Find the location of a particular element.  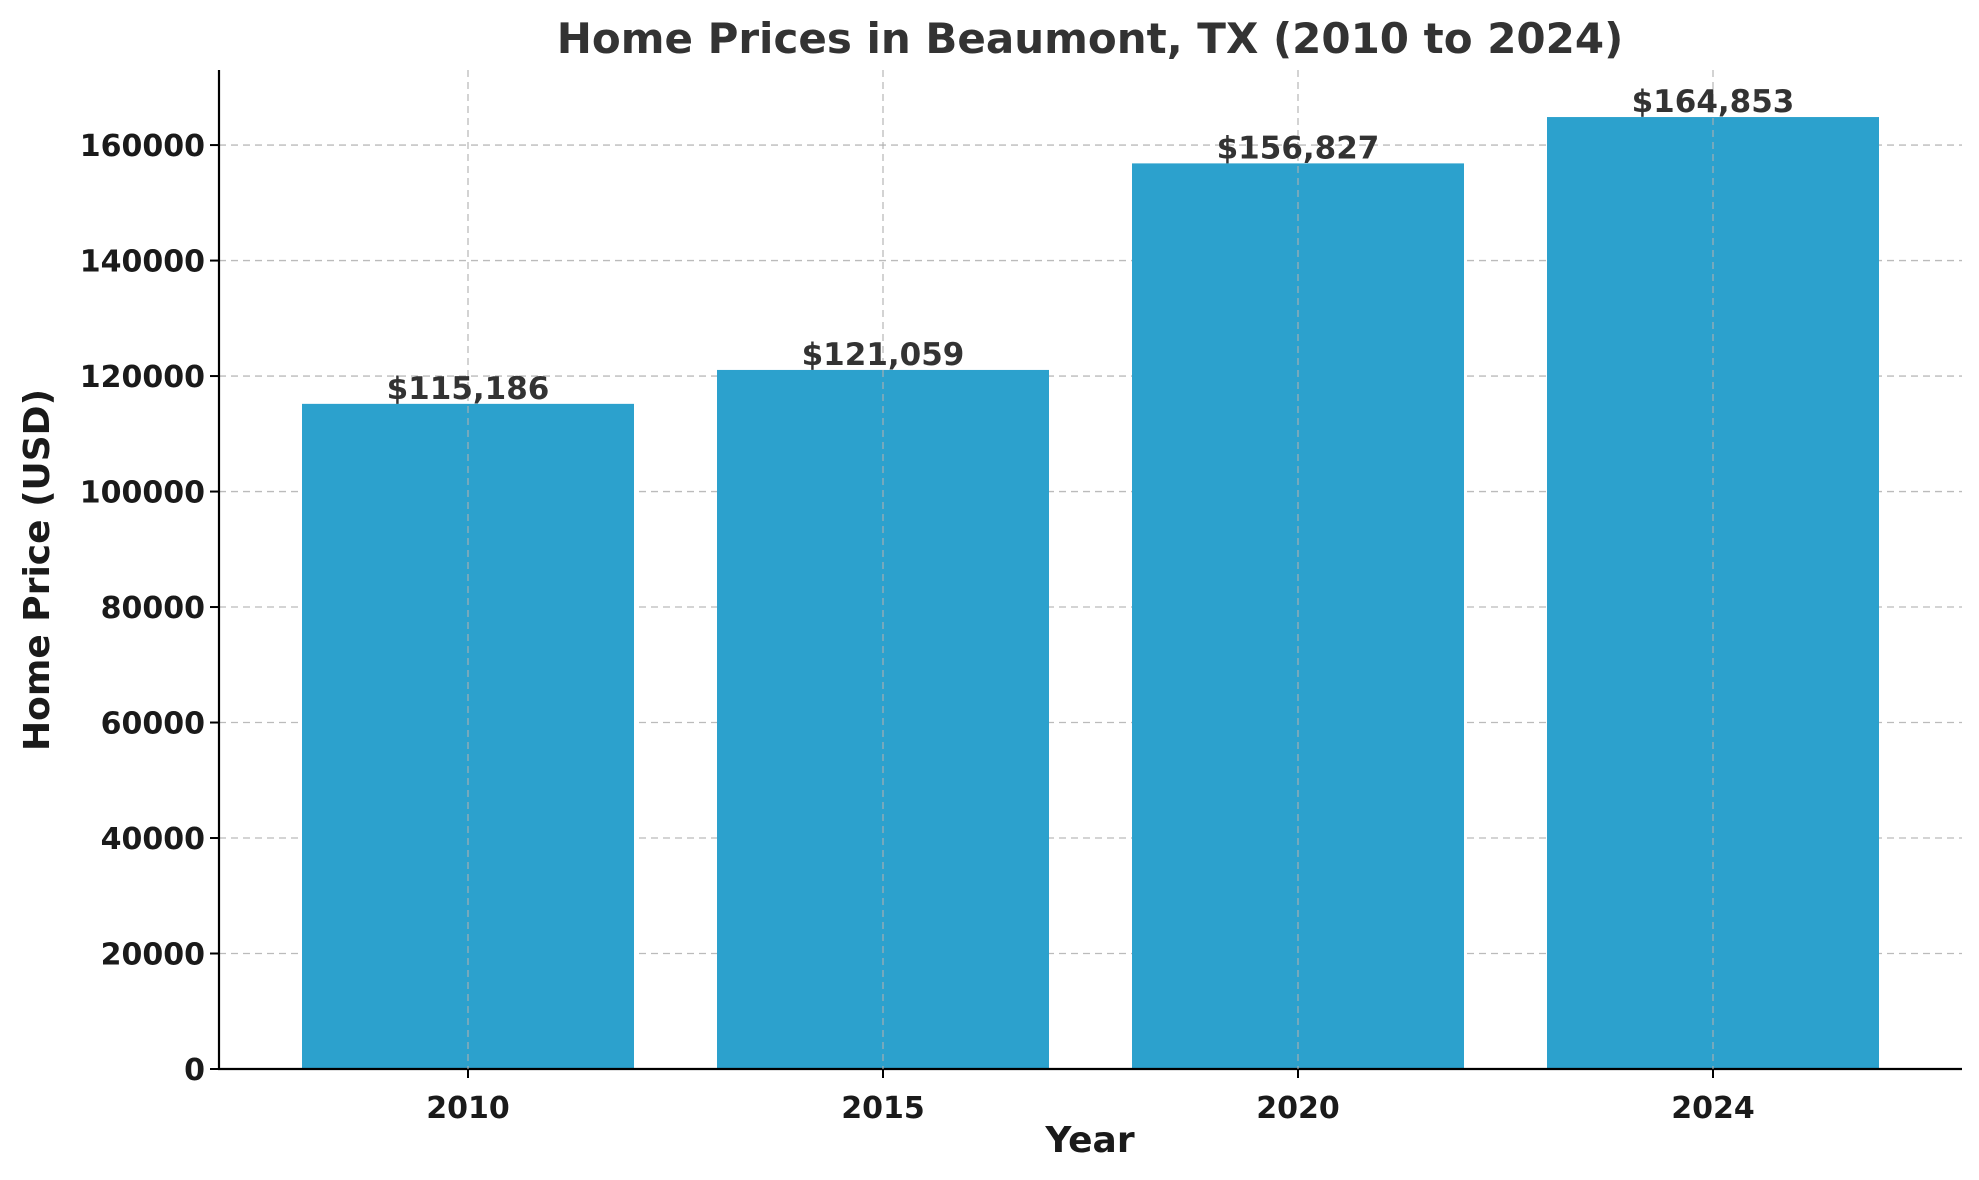

x-tick-label: 2010 is located at coordinates (468, 1108).